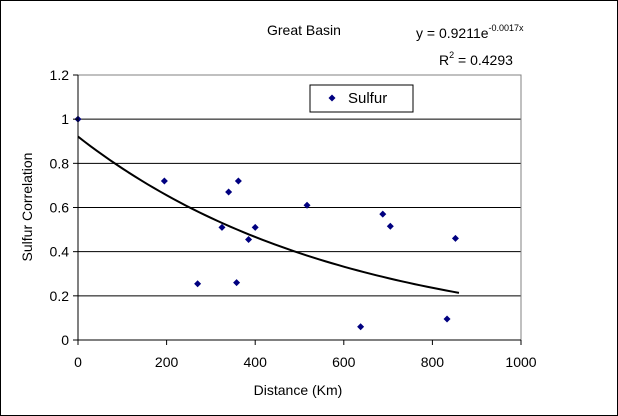 The image size is (618, 416). Describe the element at coordinates (344, 362) in the screenshot. I see `x-tick-label: 600` at that location.